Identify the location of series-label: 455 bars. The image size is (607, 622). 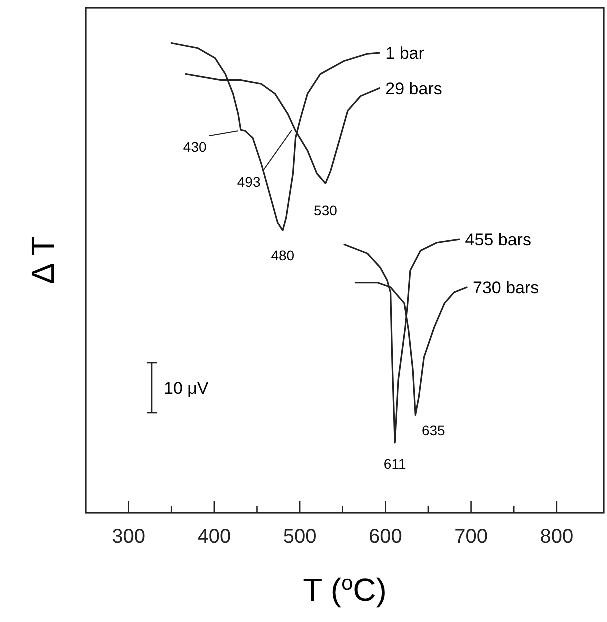
(498, 240).